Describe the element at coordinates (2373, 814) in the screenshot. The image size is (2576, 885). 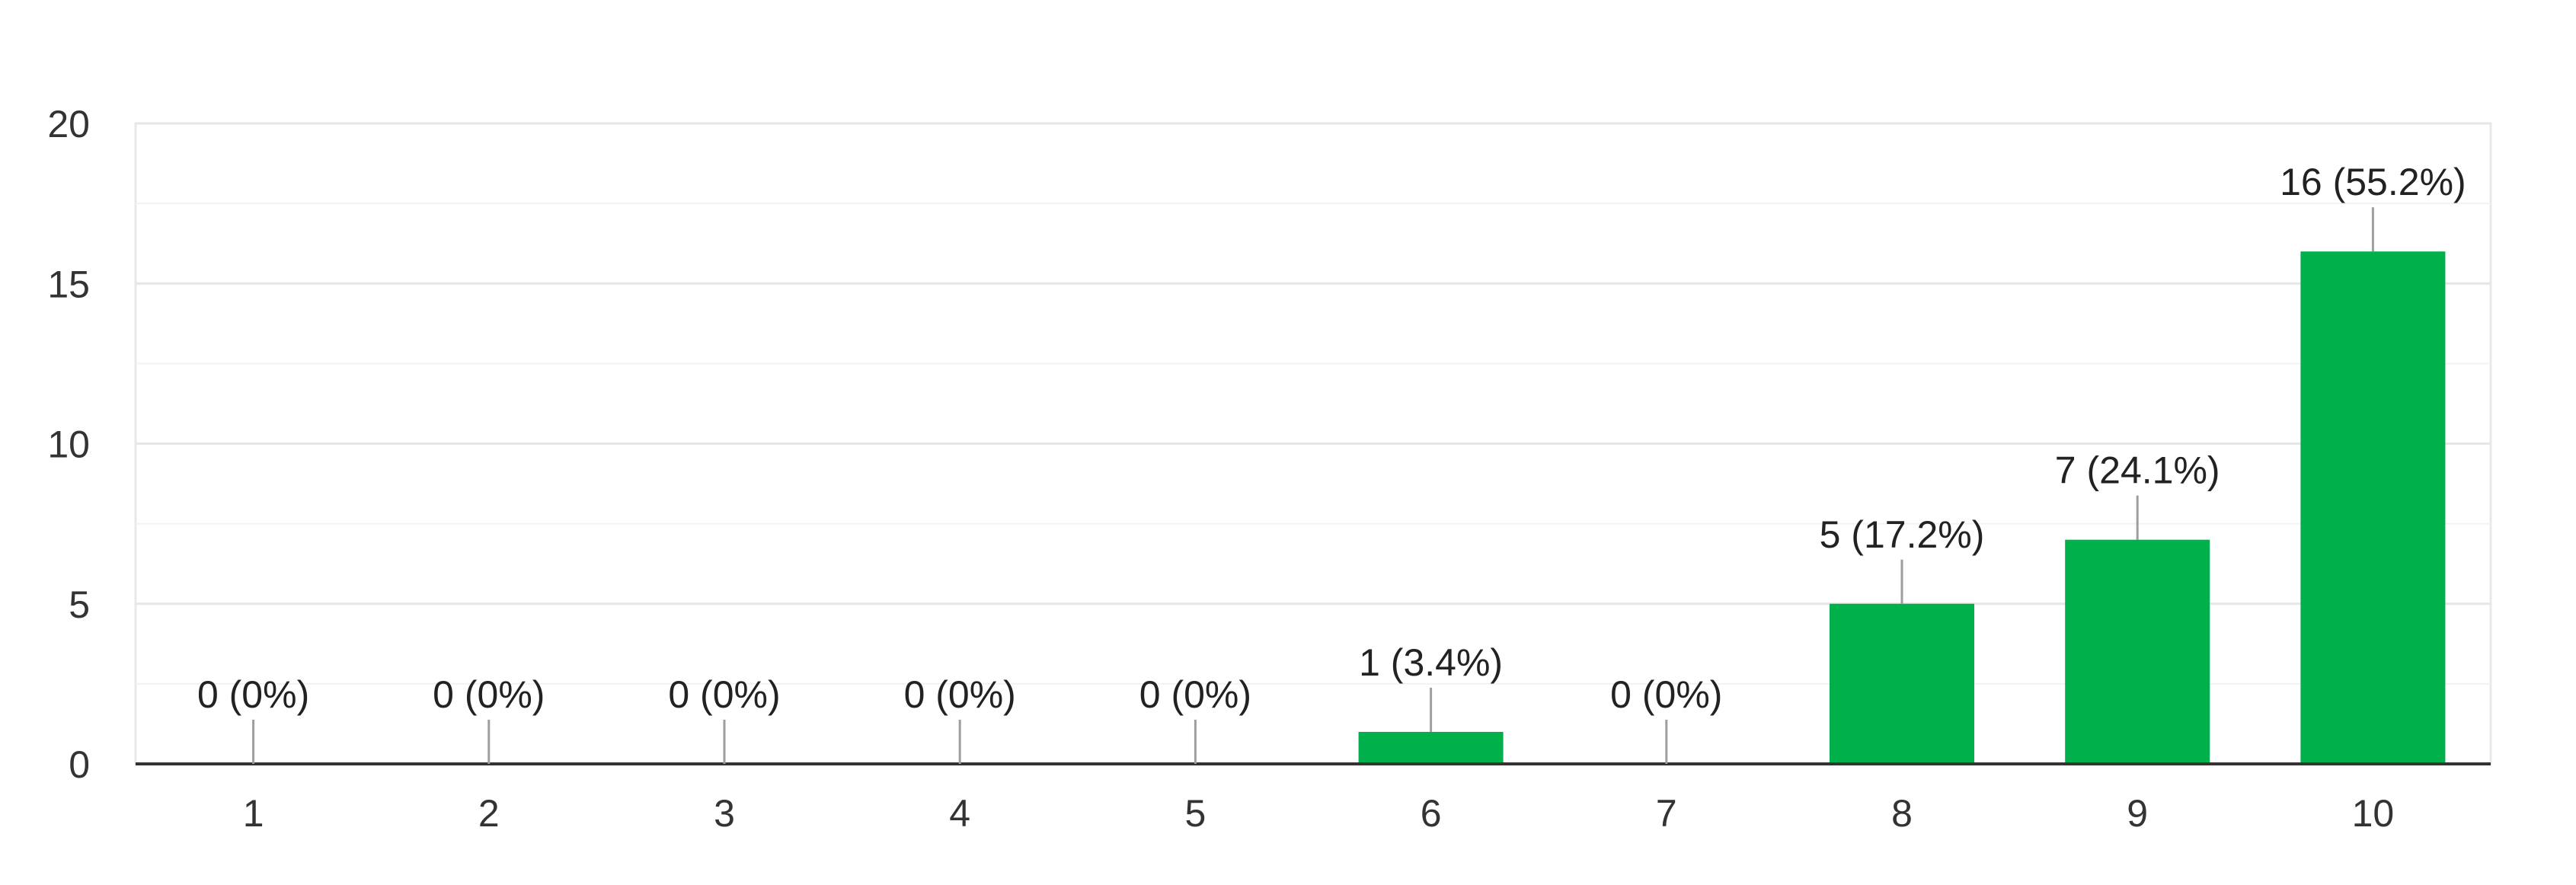
I see `x-tick-label: 10` at that location.